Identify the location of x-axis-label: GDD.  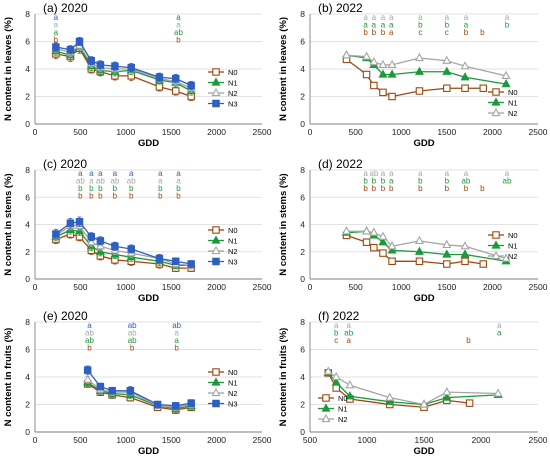
(148, 451).